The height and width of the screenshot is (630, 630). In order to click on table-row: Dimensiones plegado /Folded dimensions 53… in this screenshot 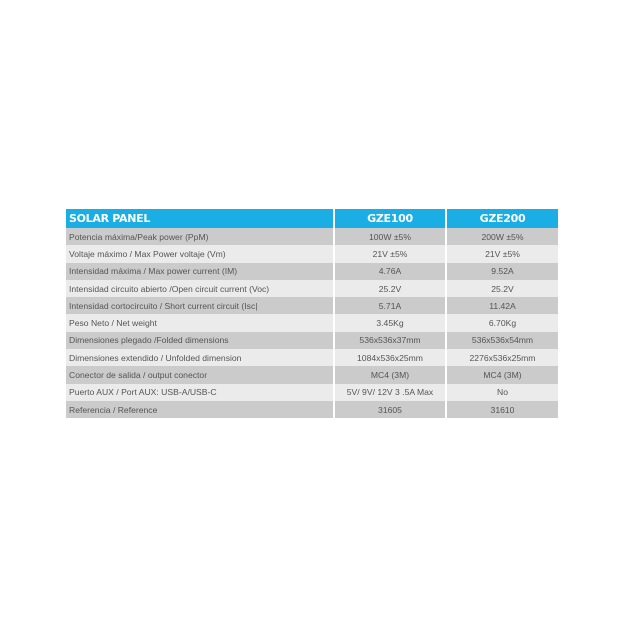, I will do `click(313, 340)`.